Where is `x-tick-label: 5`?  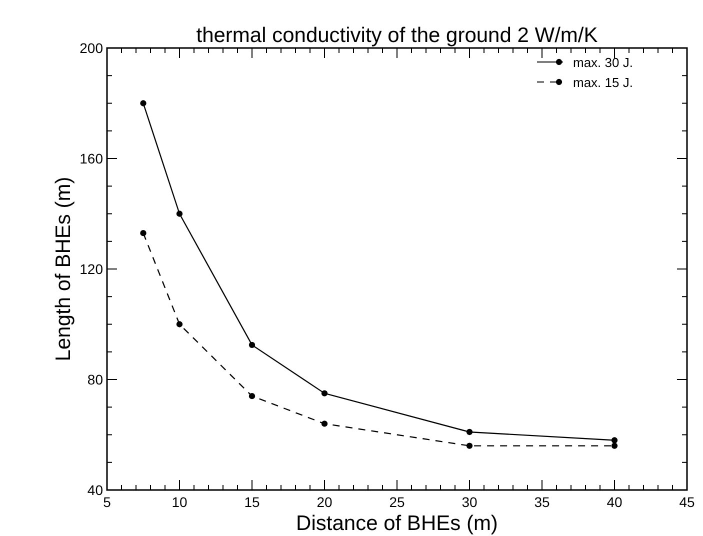
x-tick-label: 5 is located at coordinates (107, 502).